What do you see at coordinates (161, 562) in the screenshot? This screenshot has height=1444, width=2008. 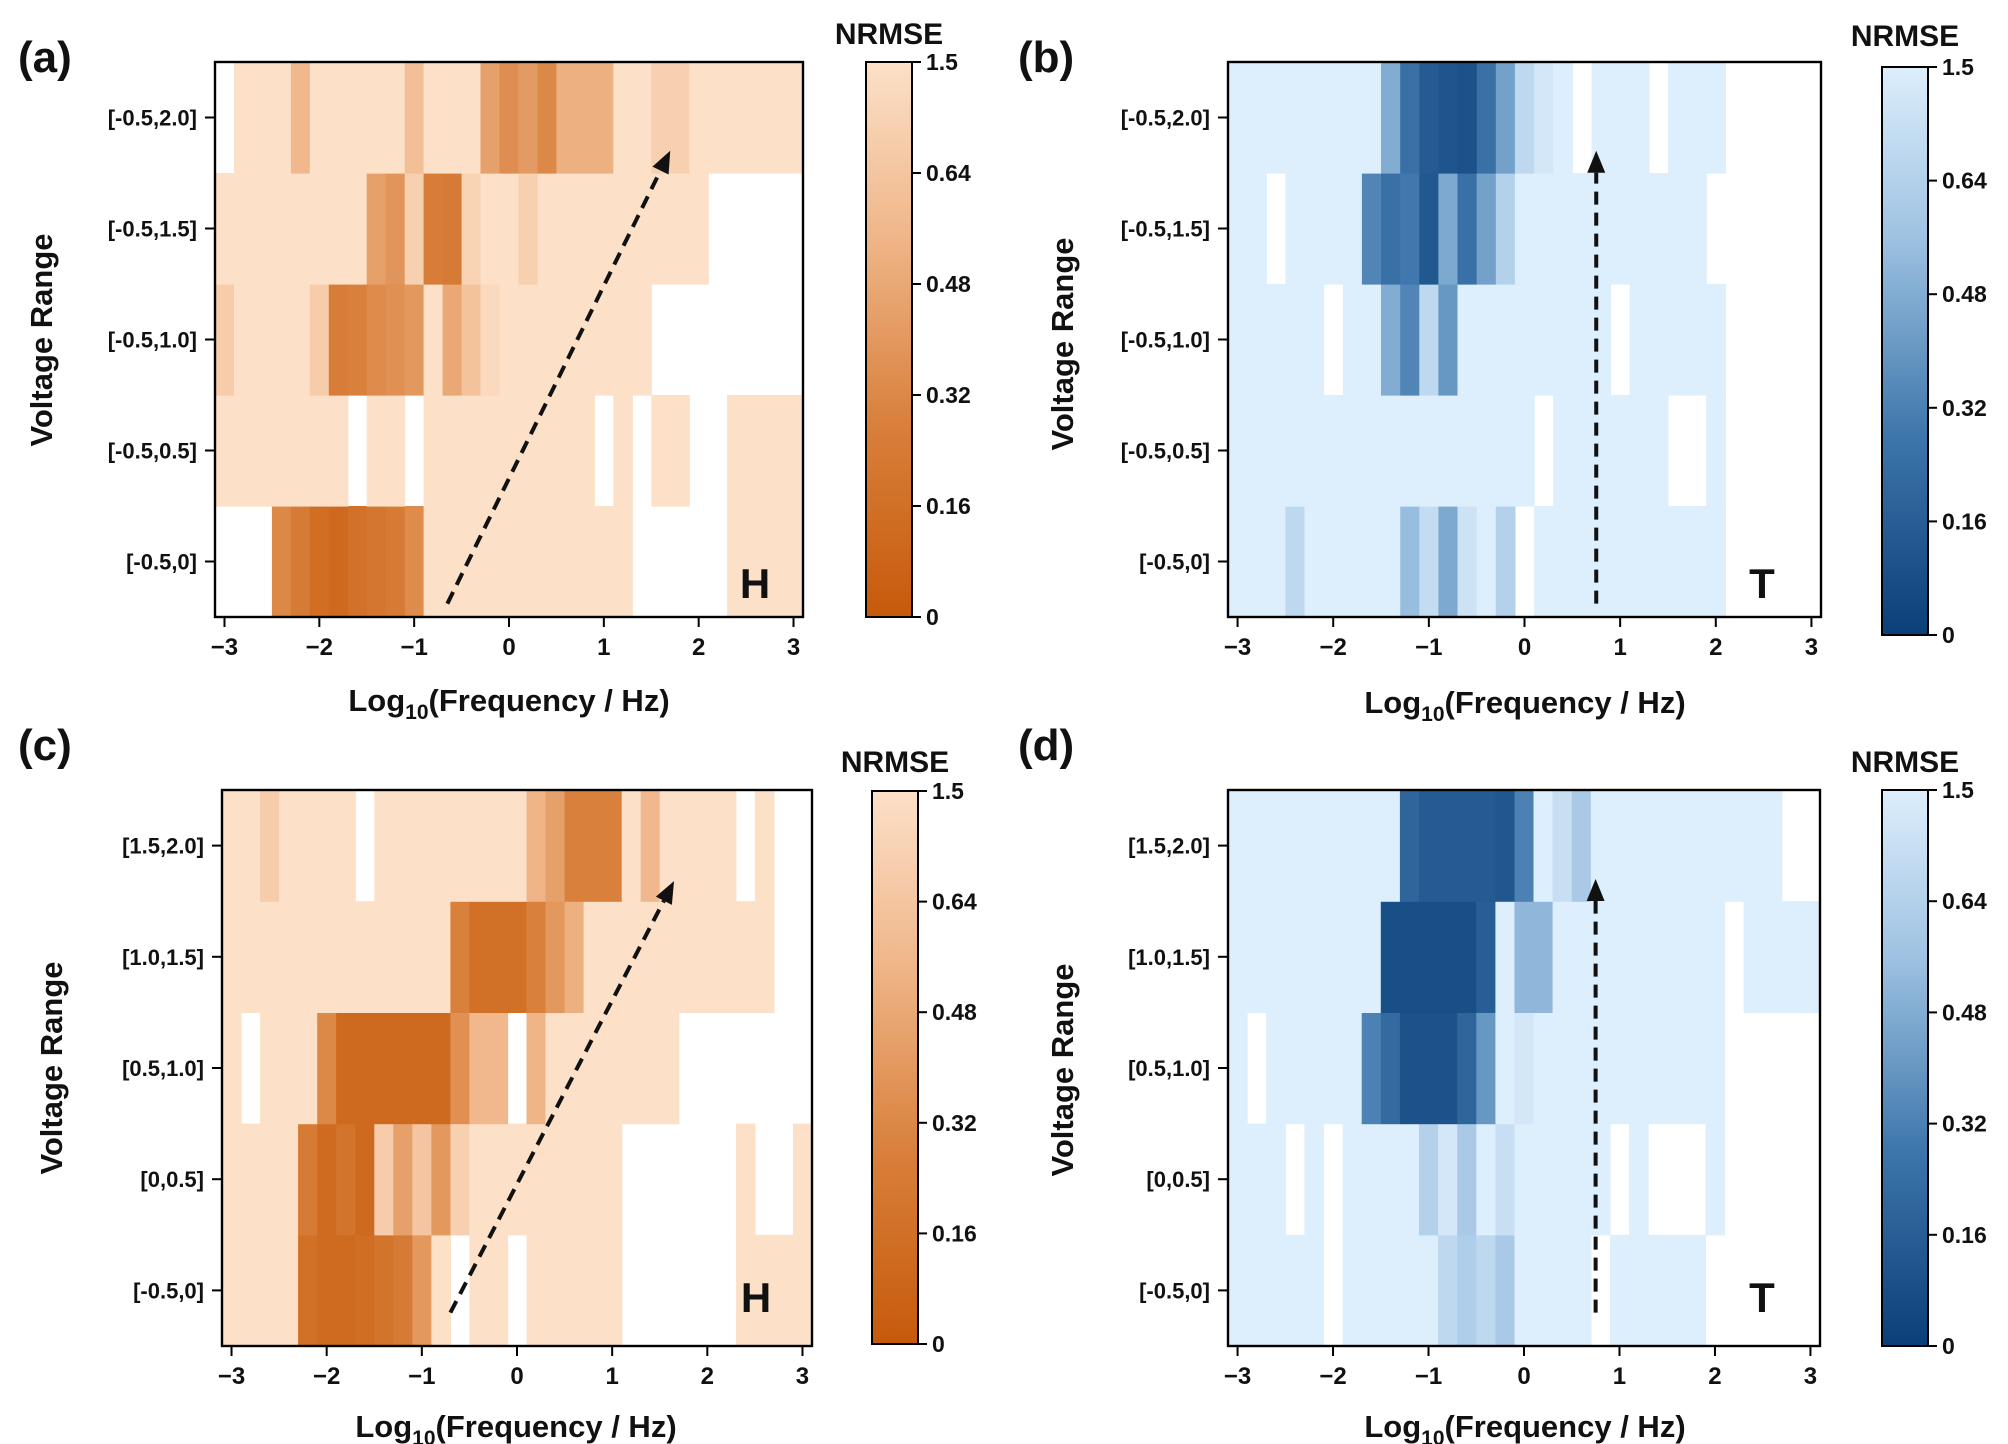 I see `y-tick-label: [-0.5,0]` at bounding box center [161, 562].